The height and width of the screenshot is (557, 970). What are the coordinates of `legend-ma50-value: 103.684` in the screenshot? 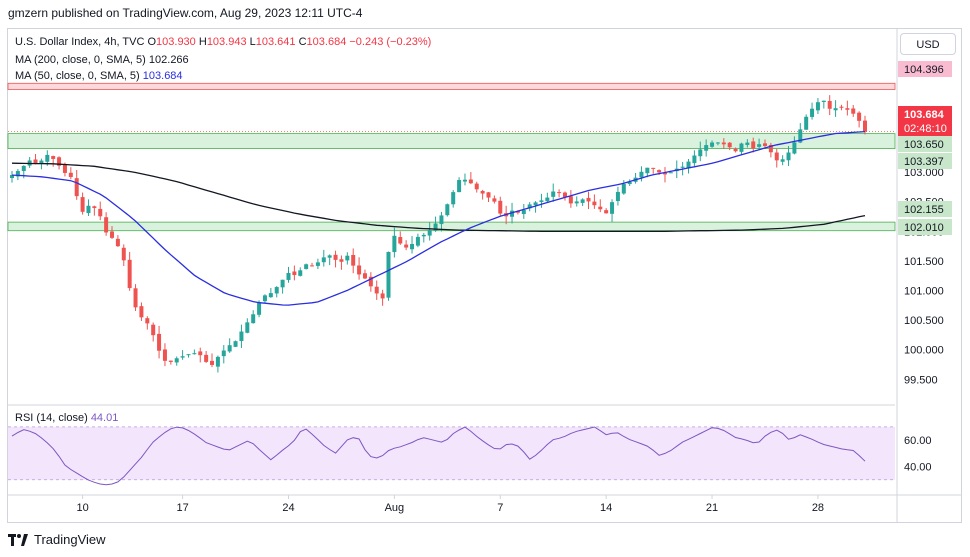 It's located at (162, 76).